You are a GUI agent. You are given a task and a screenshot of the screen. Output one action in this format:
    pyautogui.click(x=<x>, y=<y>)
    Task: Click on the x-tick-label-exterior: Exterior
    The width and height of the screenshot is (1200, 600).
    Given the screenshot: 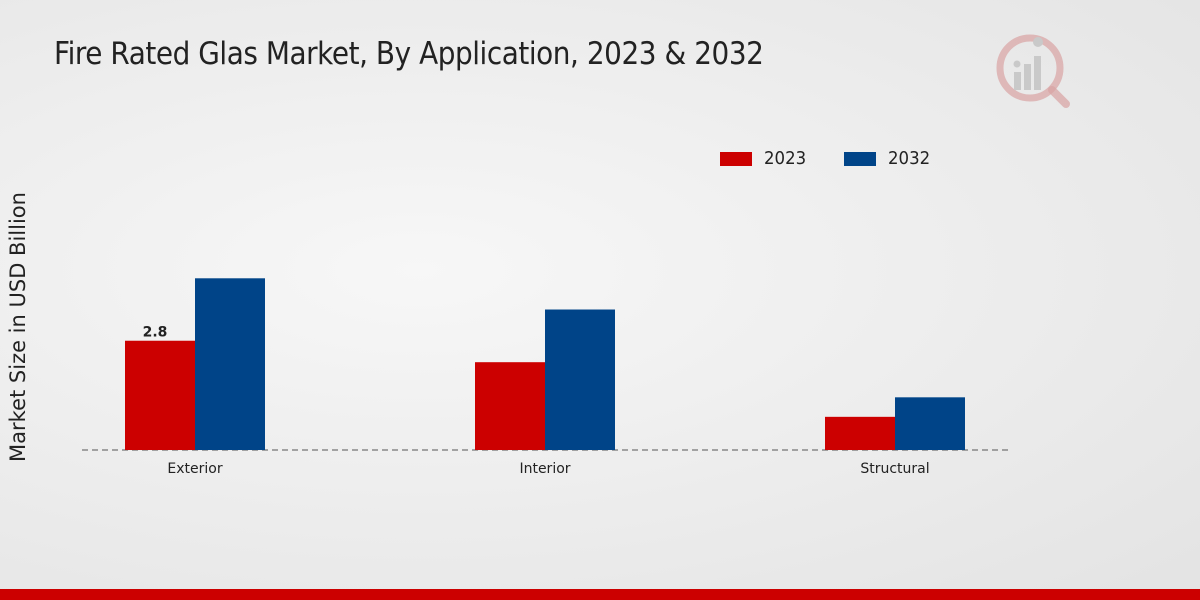 What is the action you would take?
    pyautogui.click(x=194, y=469)
    